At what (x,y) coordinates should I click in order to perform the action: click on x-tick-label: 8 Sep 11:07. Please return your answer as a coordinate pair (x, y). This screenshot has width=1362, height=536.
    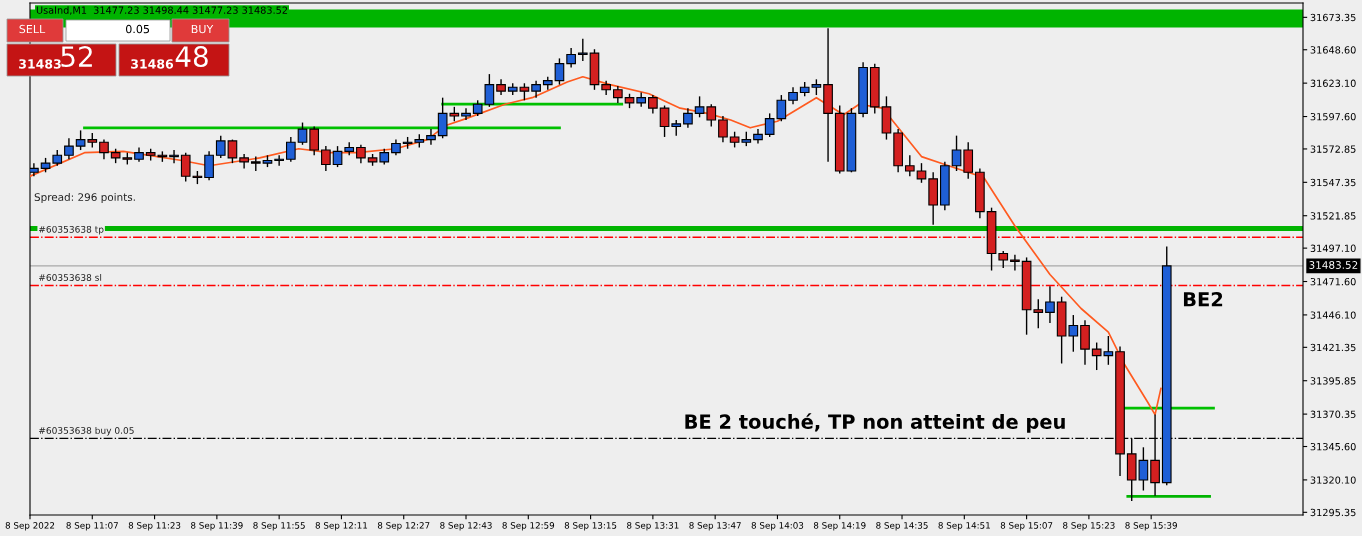
    Looking at the image, I should click on (92, 526).